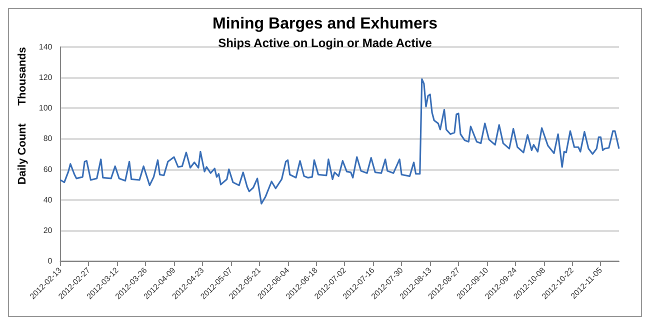 The image size is (650, 325). Describe the element at coordinates (22, 76) in the screenshot. I see `text: Thousands` at that location.